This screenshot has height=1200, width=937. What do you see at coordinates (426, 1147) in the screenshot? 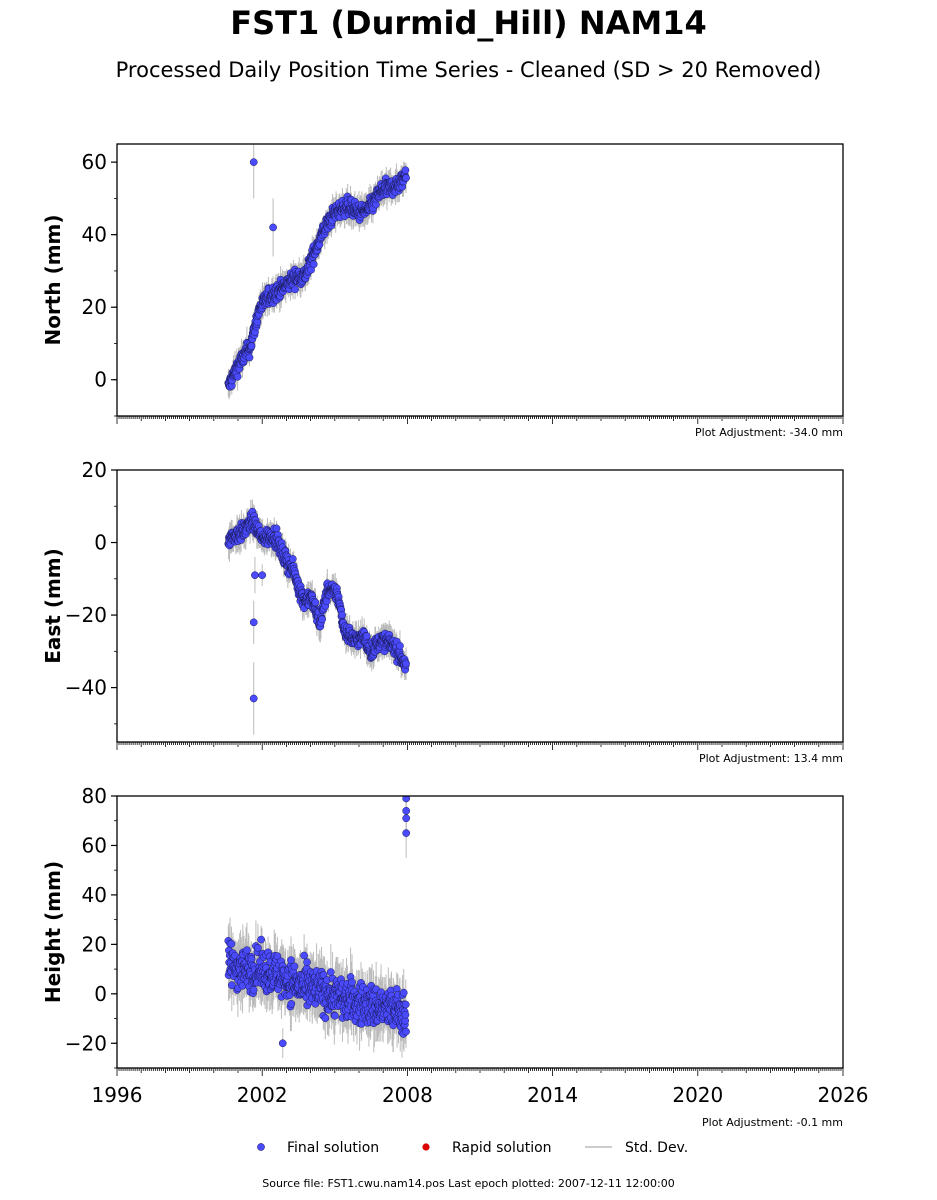
I see `legend-rapid-marker` at bounding box center [426, 1147].